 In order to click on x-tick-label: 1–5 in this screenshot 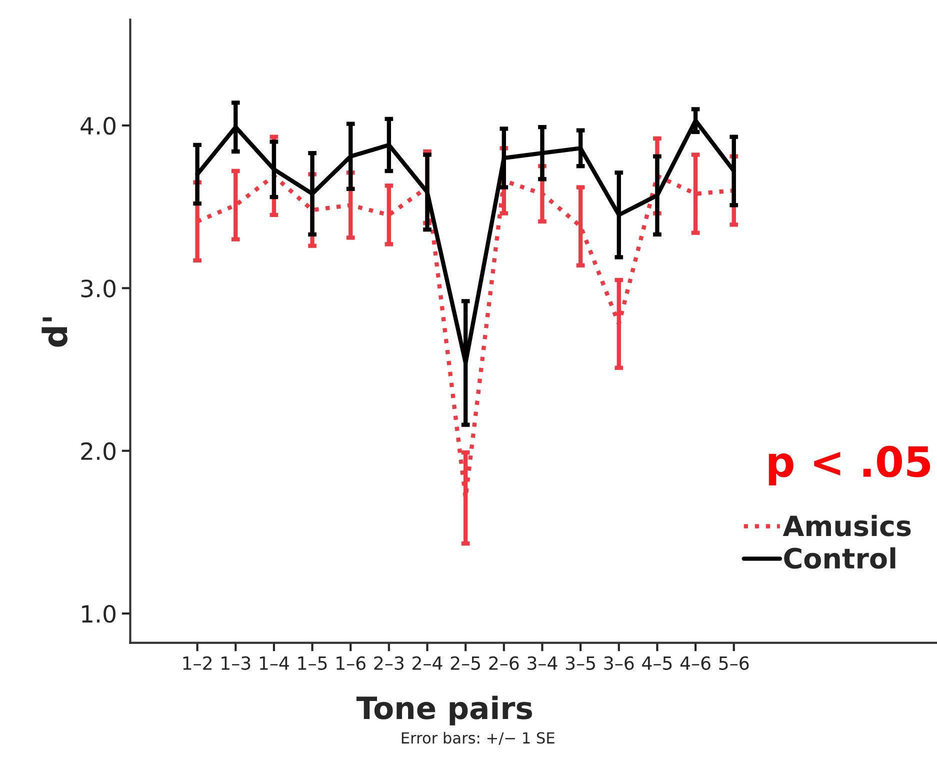, I will do `click(312, 663)`.